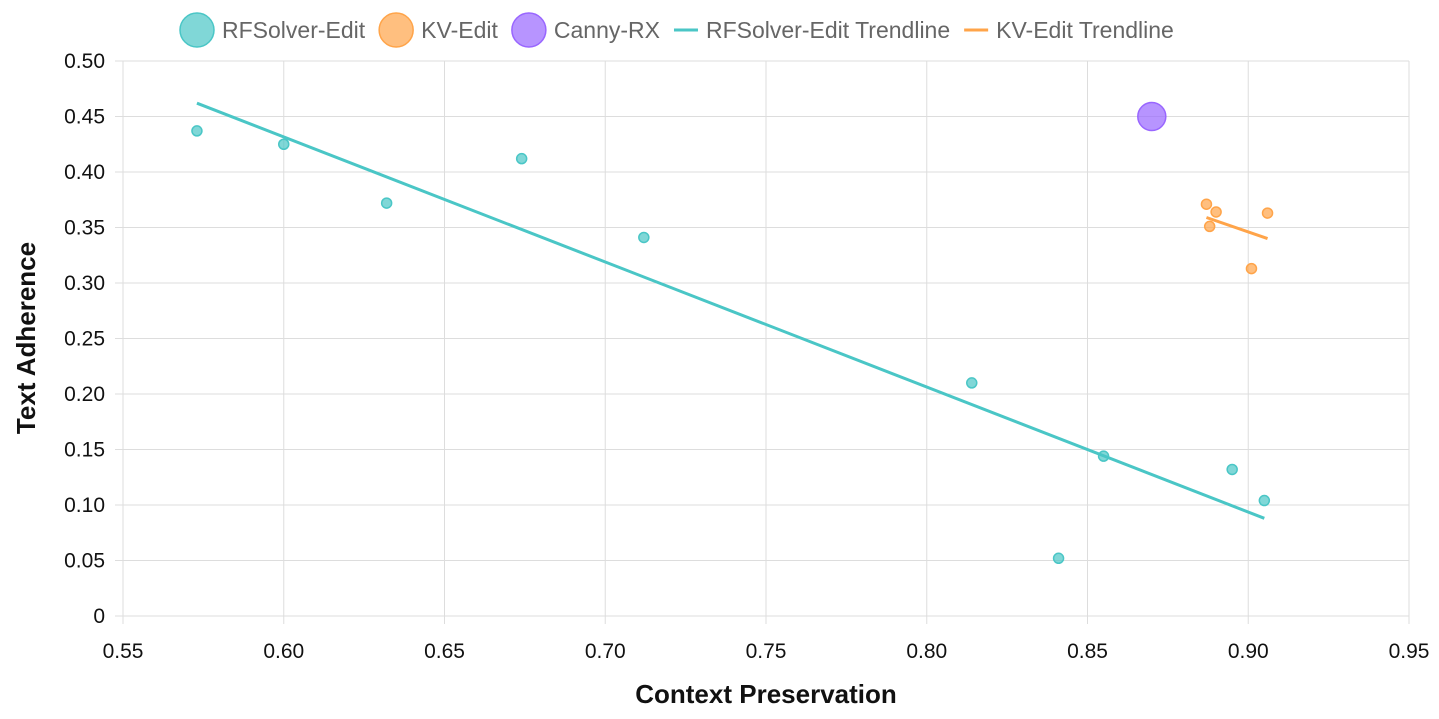 The width and height of the screenshot is (1439, 719). What do you see at coordinates (1087, 651) in the screenshot?
I see `x-tick-label: 0.85` at bounding box center [1087, 651].